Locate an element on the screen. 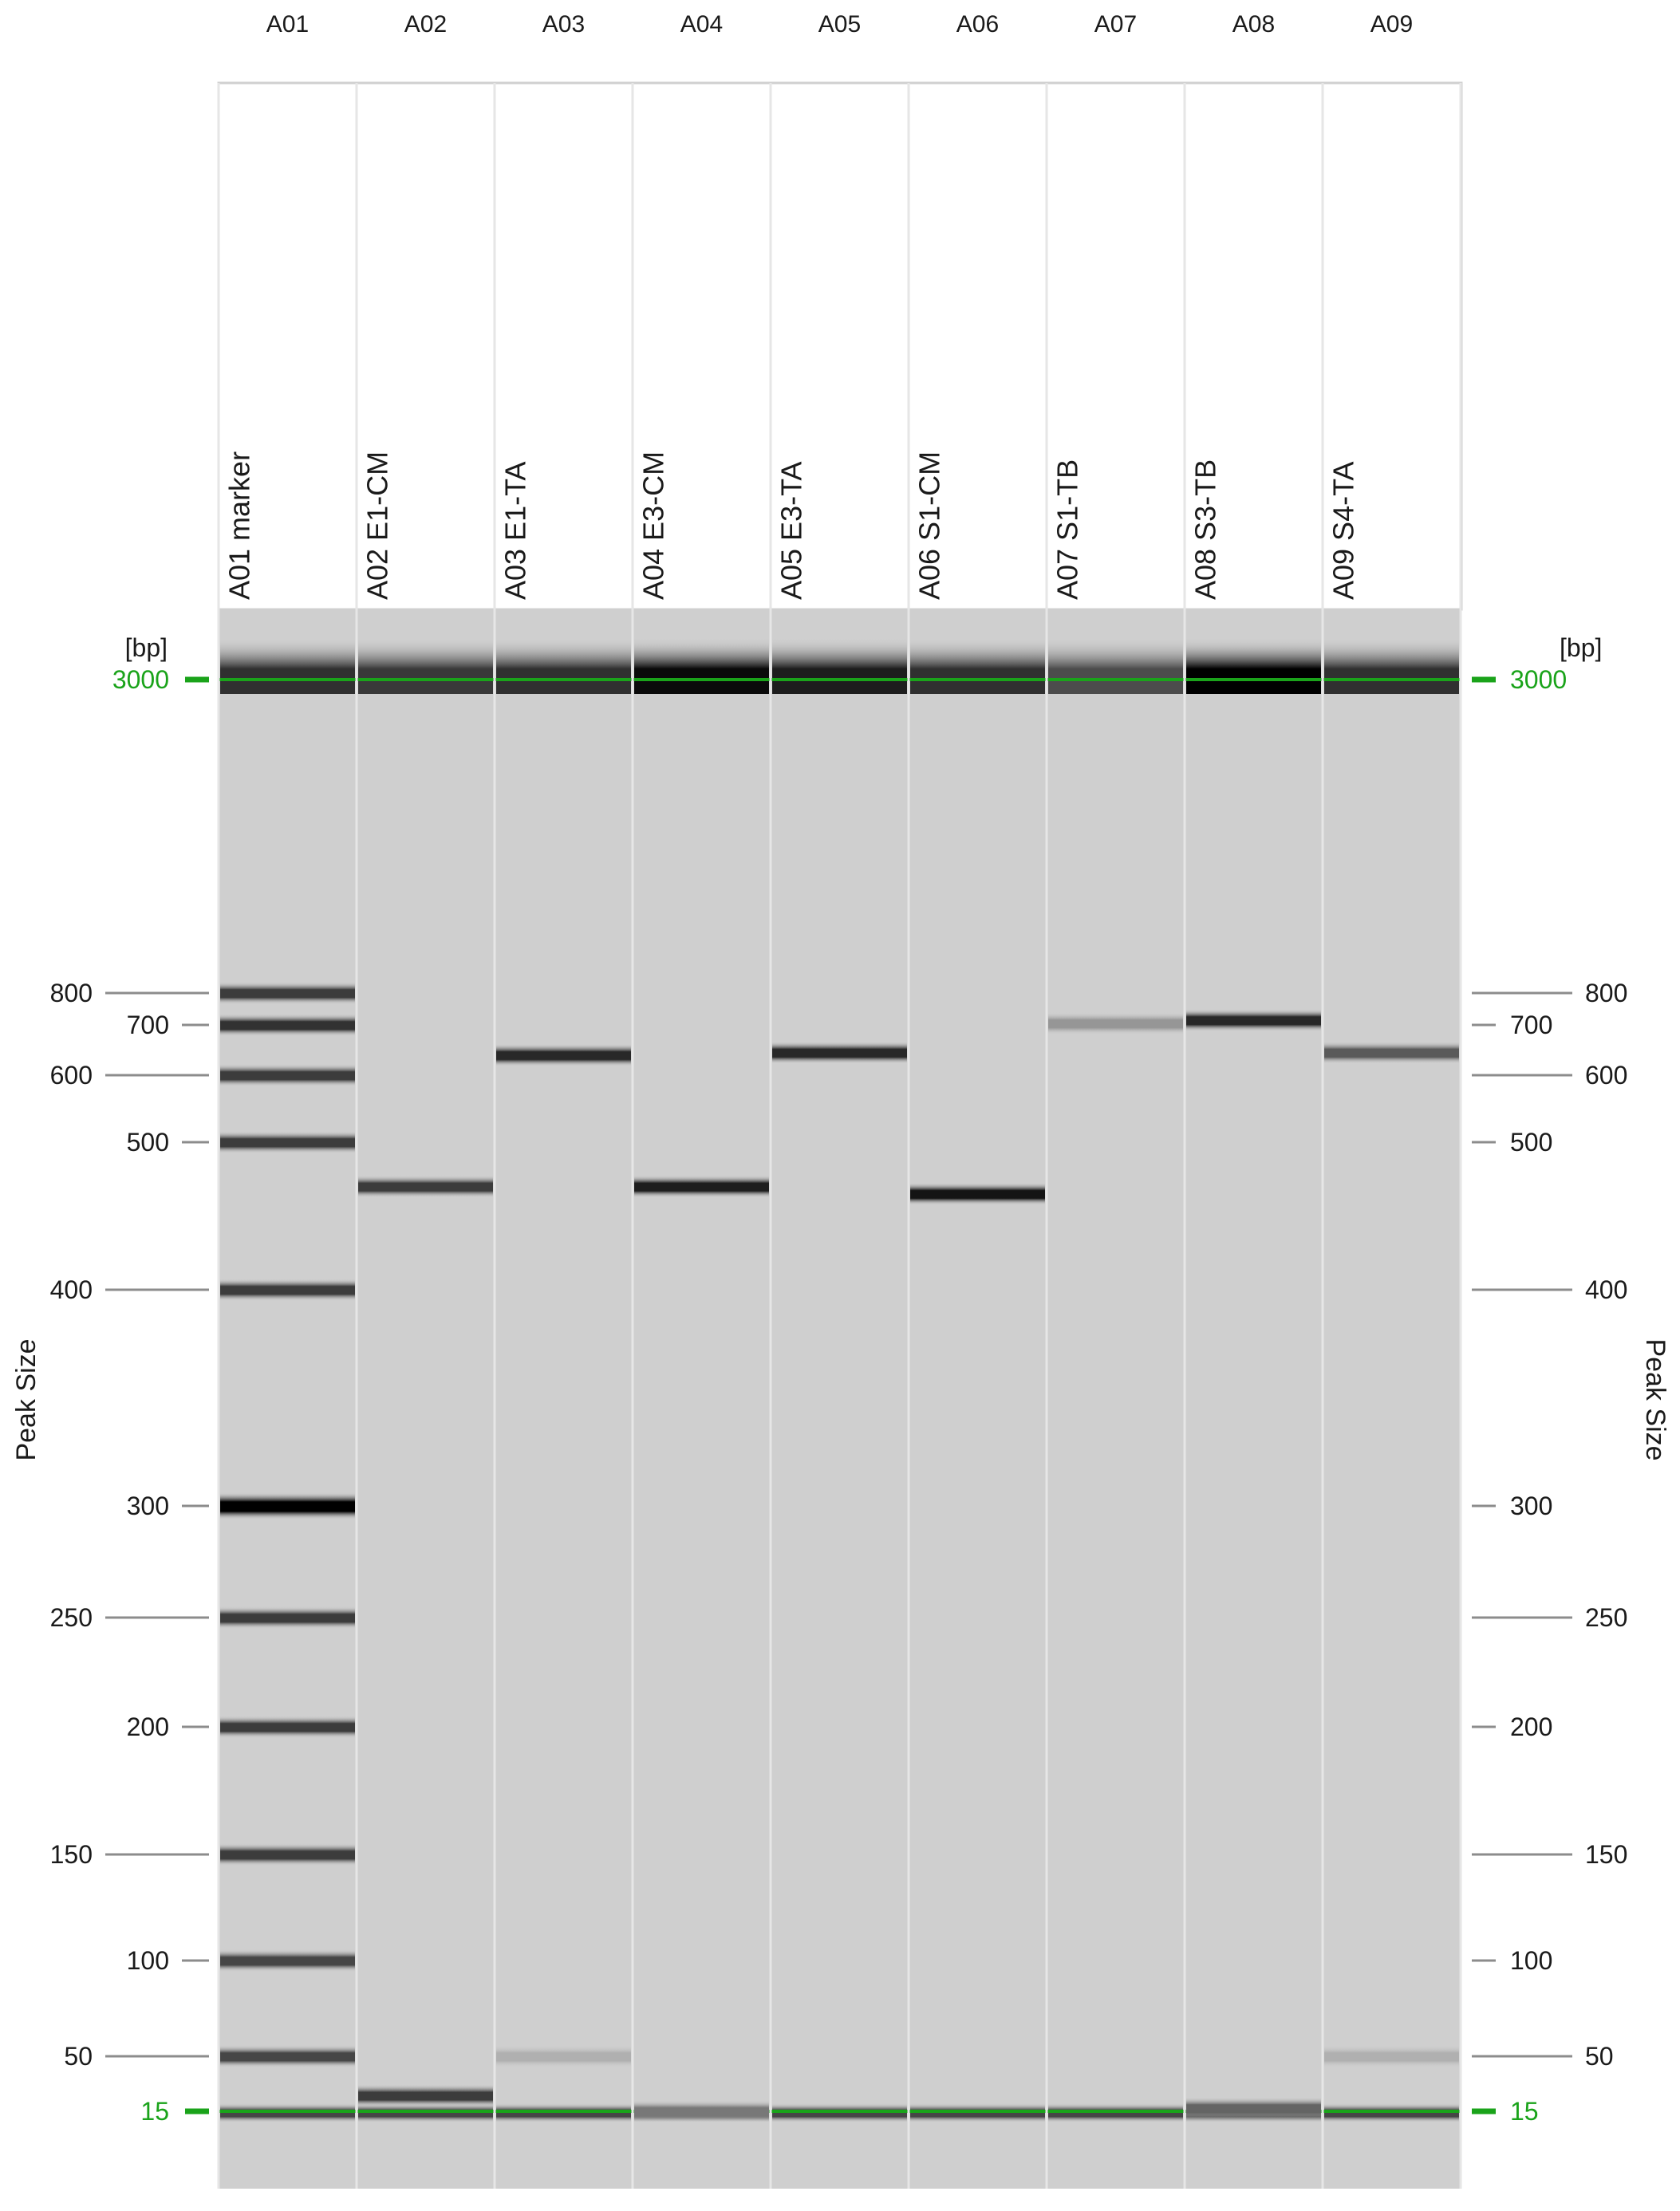  band-a07-705bp is located at coordinates (1115, 1024).